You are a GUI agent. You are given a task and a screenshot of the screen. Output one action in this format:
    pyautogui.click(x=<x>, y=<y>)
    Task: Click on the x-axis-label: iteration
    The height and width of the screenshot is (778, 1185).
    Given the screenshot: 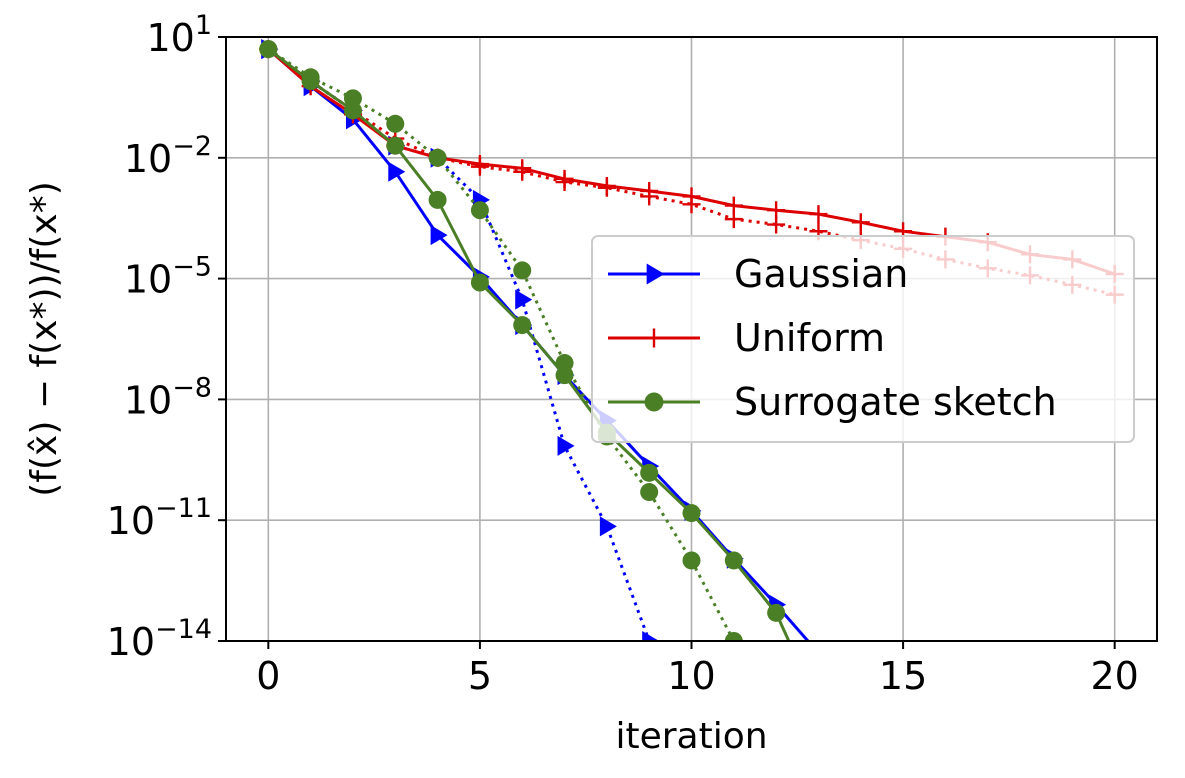 What is the action you would take?
    pyautogui.click(x=691, y=736)
    